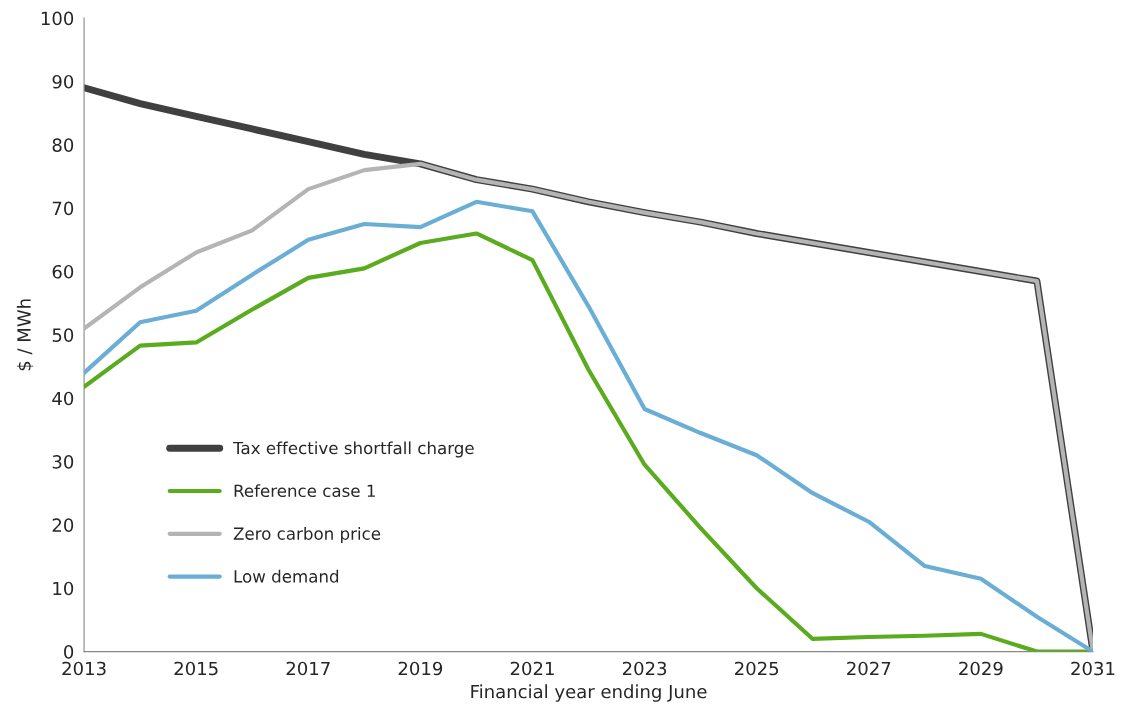 This screenshot has width=1121, height=724. I want to click on x-tick-label: 2019, so click(420, 668).